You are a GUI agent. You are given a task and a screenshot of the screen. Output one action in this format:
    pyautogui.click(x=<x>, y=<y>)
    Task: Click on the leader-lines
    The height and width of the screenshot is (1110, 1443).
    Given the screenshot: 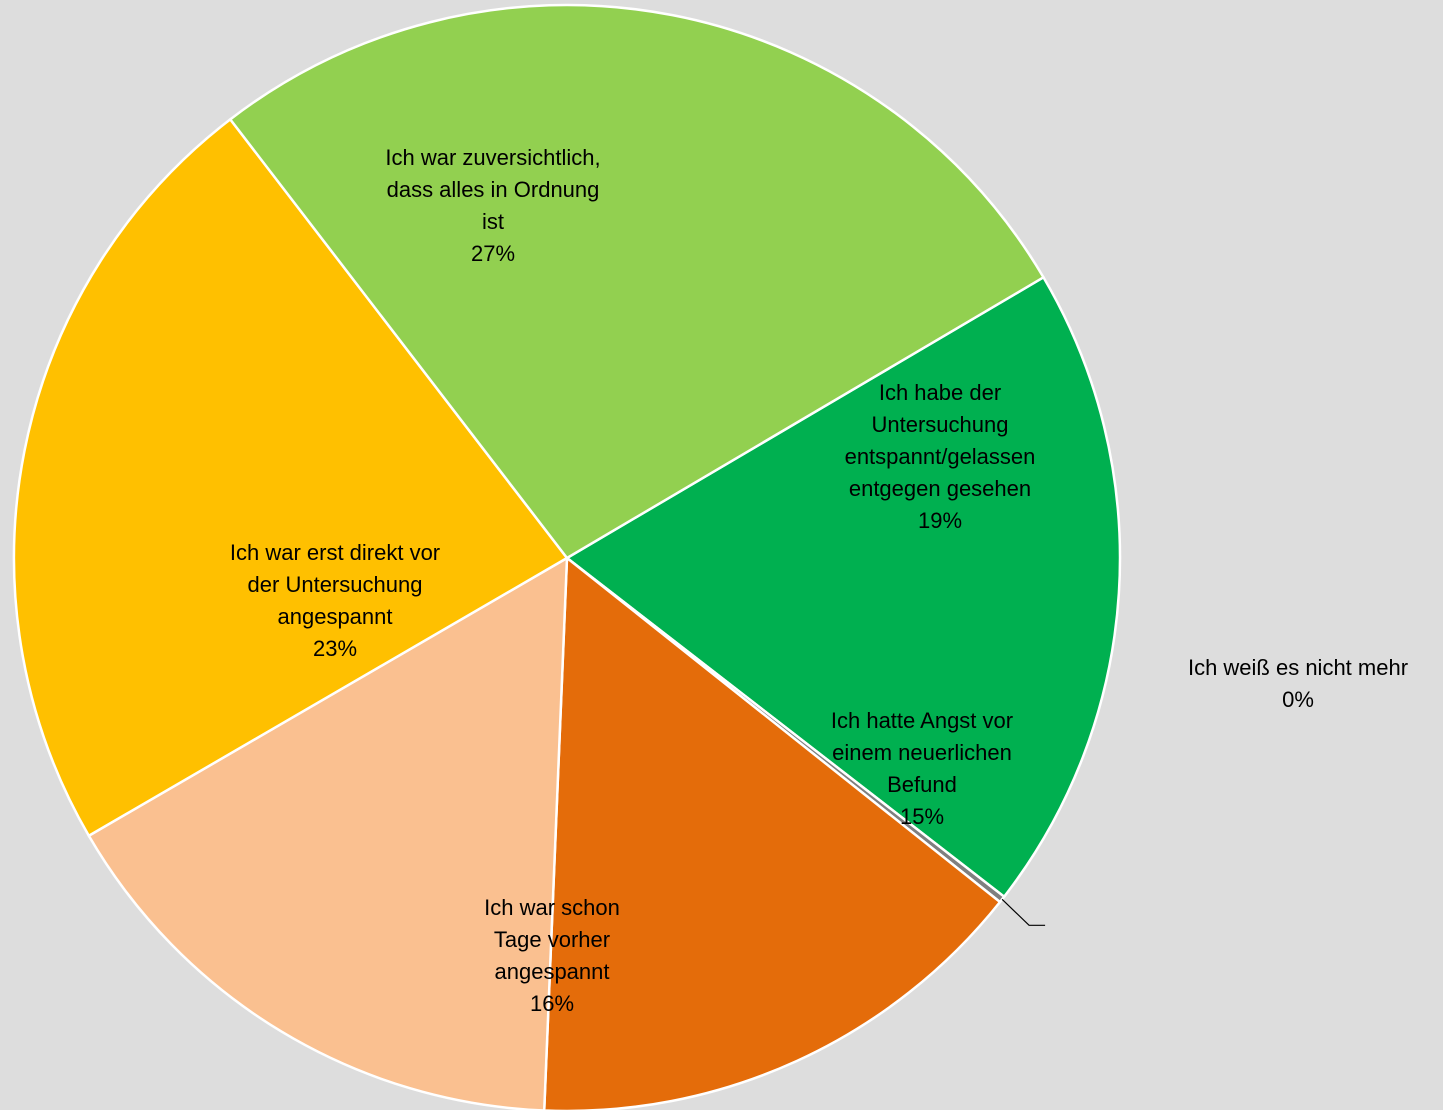 What is the action you would take?
    pyautogui.click(x=1023, y=912)
    